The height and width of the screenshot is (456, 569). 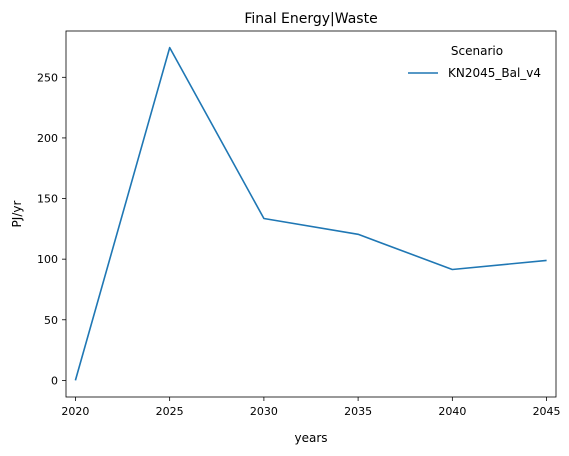 I want to click on x-tick-label: 2035, so click(x=358, y=411).